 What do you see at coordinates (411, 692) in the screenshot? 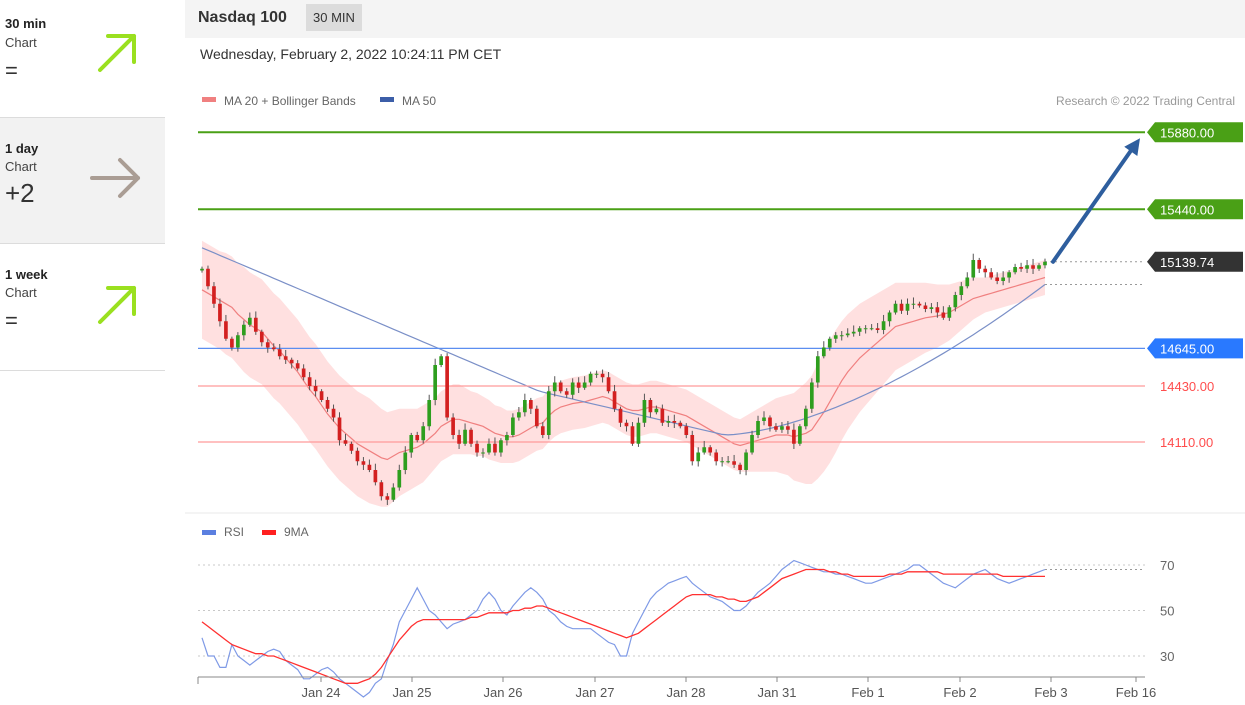
I see `x-tick-label: Jan 25` at bounding box center [411, 692].